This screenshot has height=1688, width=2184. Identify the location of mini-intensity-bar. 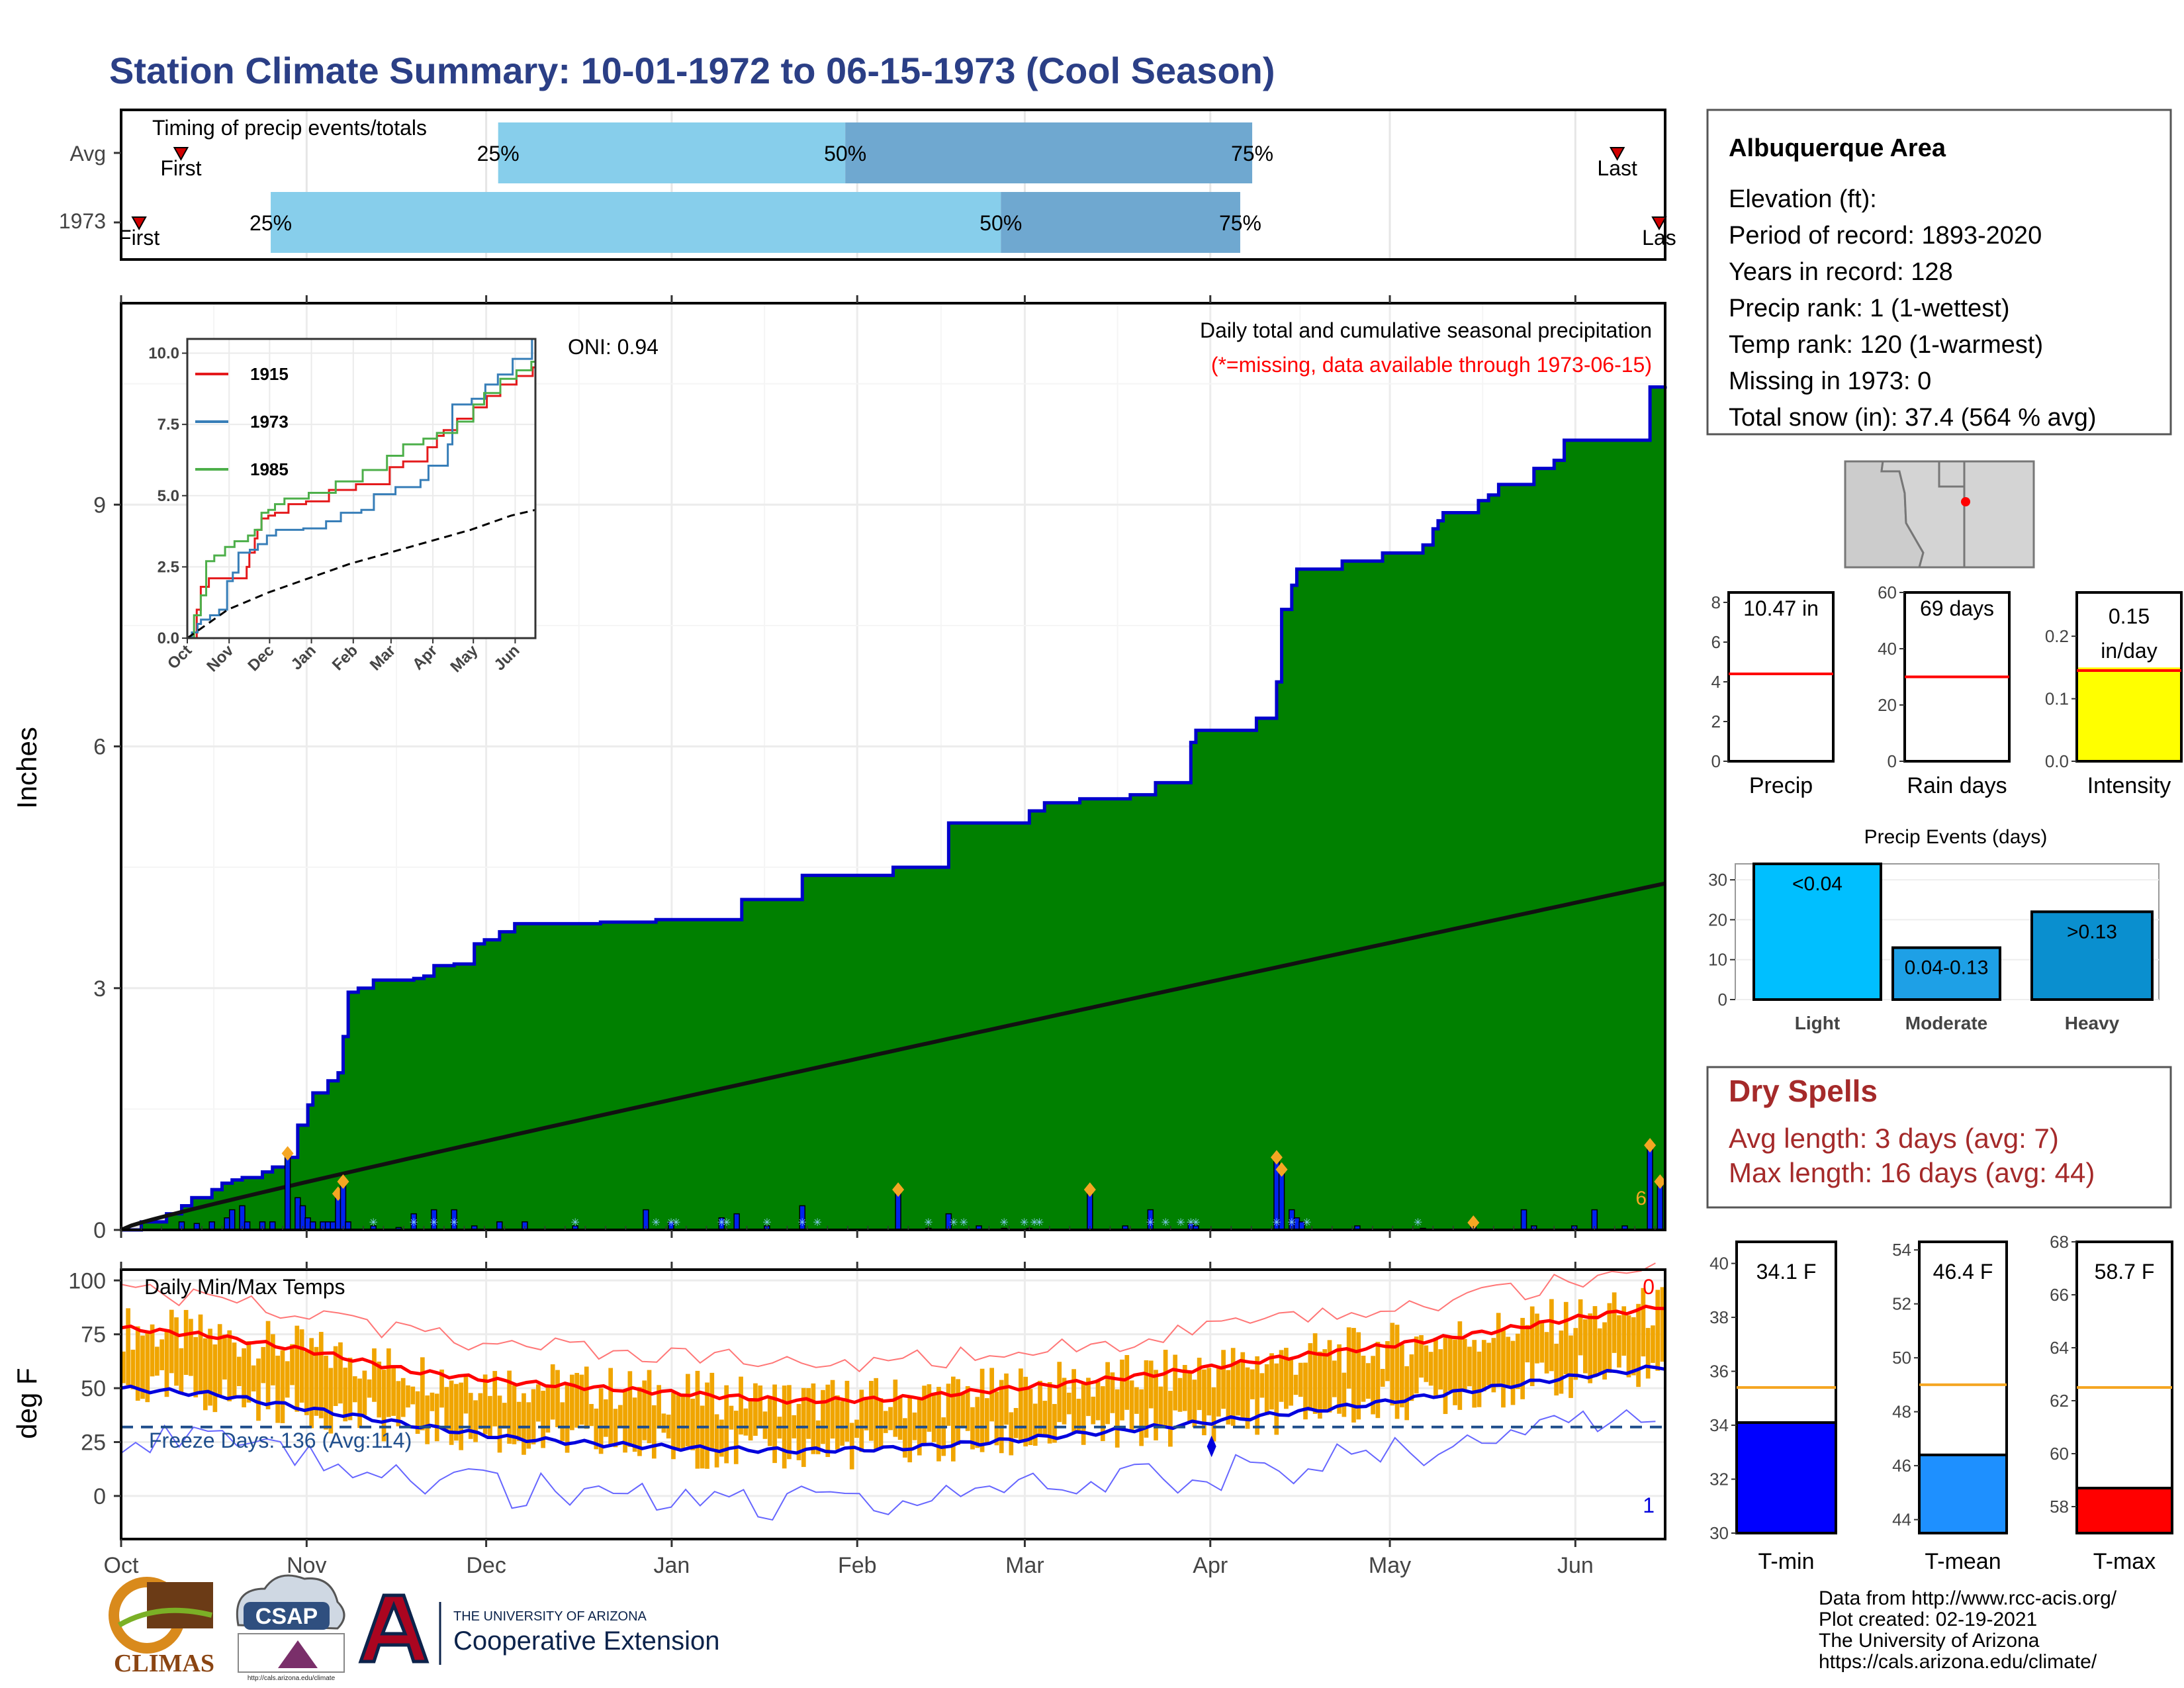
(2129, 714).